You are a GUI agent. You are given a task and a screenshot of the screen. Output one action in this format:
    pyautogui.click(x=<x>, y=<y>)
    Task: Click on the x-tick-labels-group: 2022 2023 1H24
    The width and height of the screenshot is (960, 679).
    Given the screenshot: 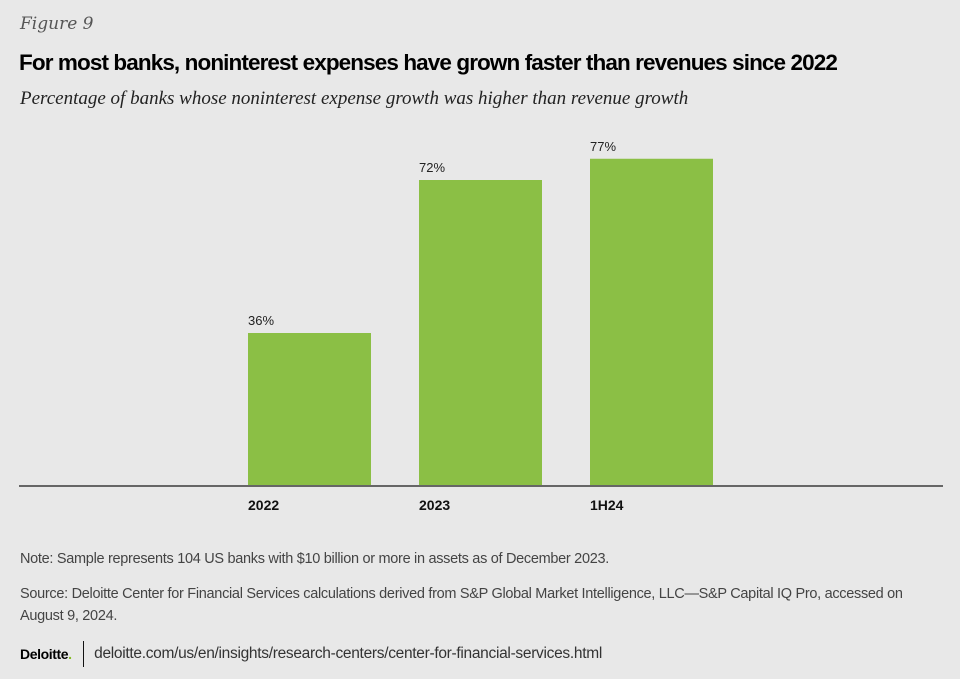 What is the action you would take?
    pyautogui.click(x=436, y=505)
    